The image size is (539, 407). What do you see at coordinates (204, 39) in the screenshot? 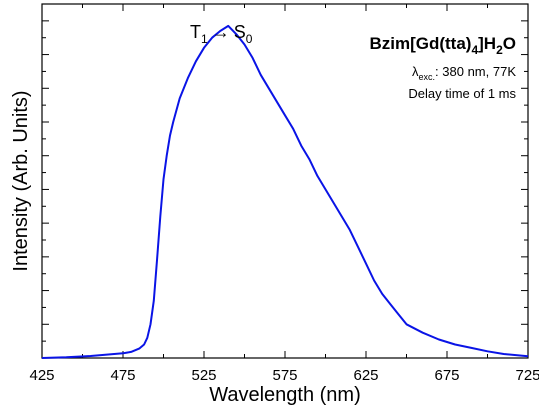
I see `peak-label-sub1: 1` at bounding box center [204, 39].